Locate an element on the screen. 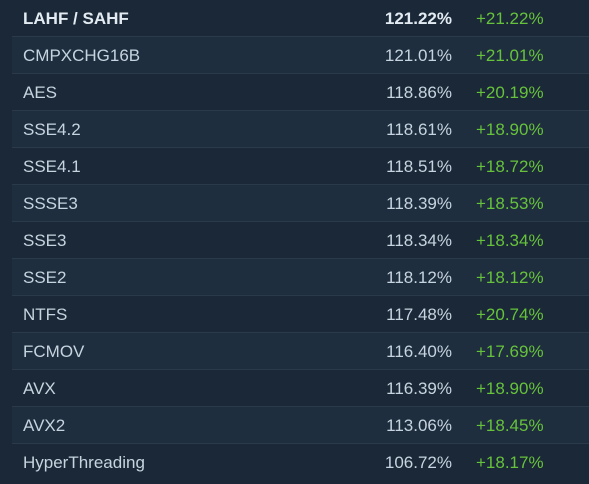 This screenshot has width=589, height=484. feature-percentage: 118.51% is located at coordinates (419, 166).